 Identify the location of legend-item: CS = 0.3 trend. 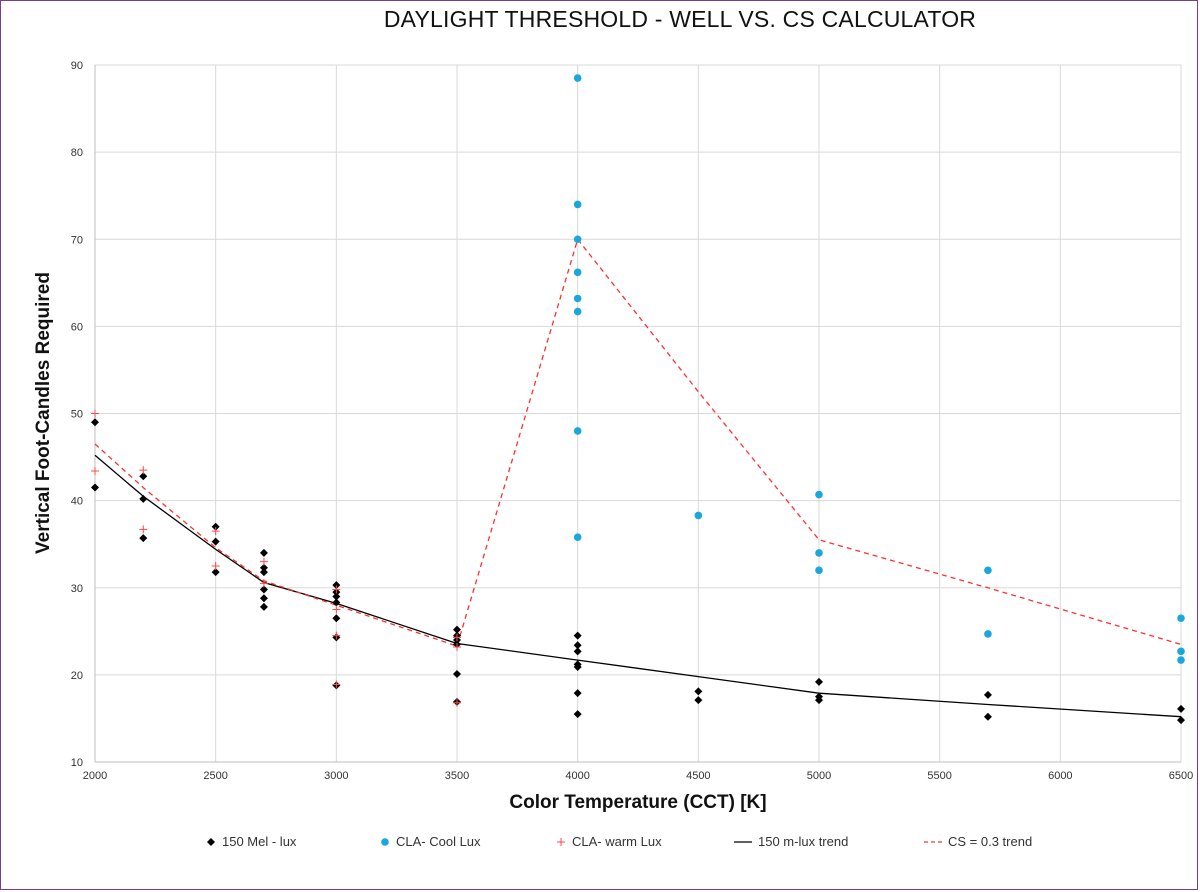
(978, 841).